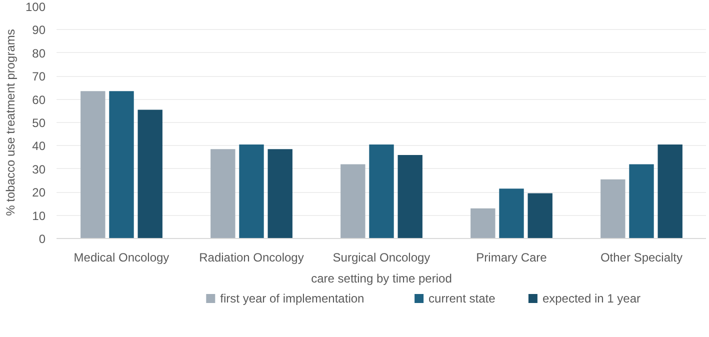 Image resolution: width=709 pixels, height=337 pixels. Describe the element at coordinates (39, 193) in the screenshot. I see `y-tick-label: 20` at that location.